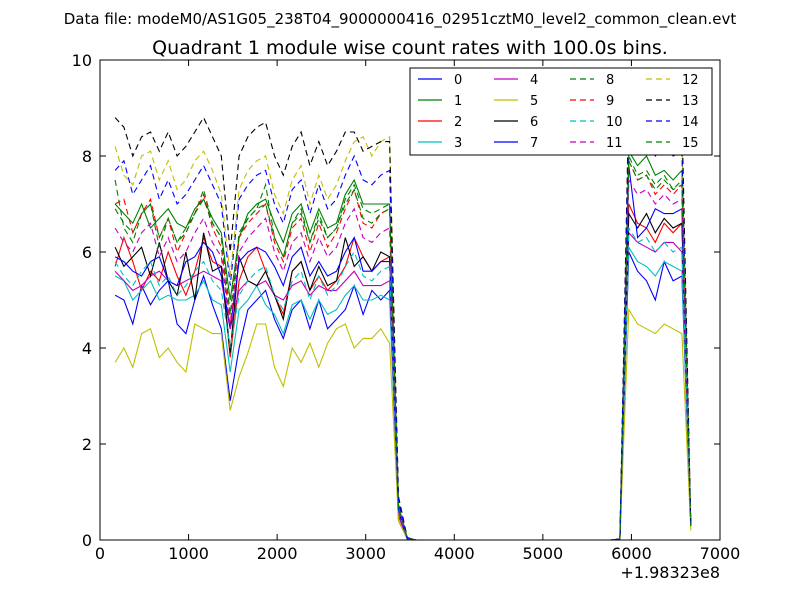 This screenshot has width=800, height=600. I want to click on y-tick-label: 0, so click(87, 540).